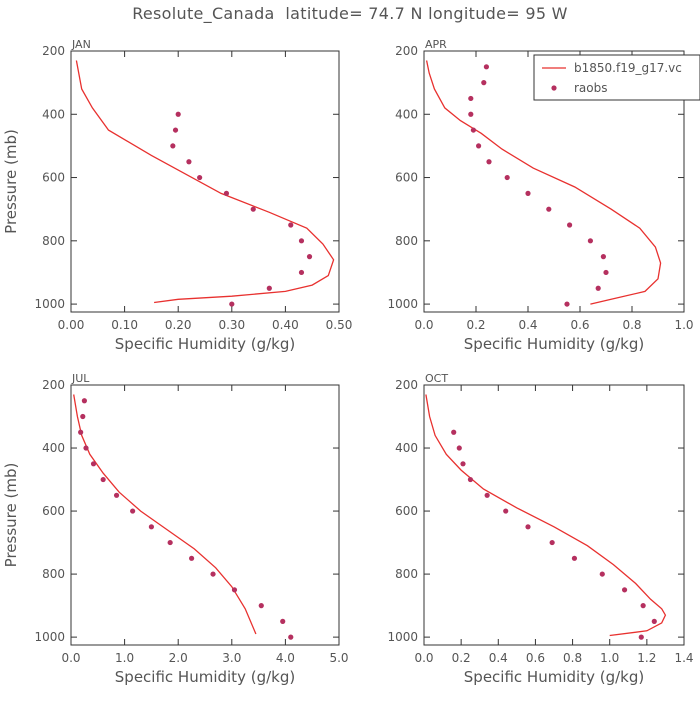  Describe the element at coordinates (646, 658) in the screenshot. I see `x-tick-label: 1.2` at that location.